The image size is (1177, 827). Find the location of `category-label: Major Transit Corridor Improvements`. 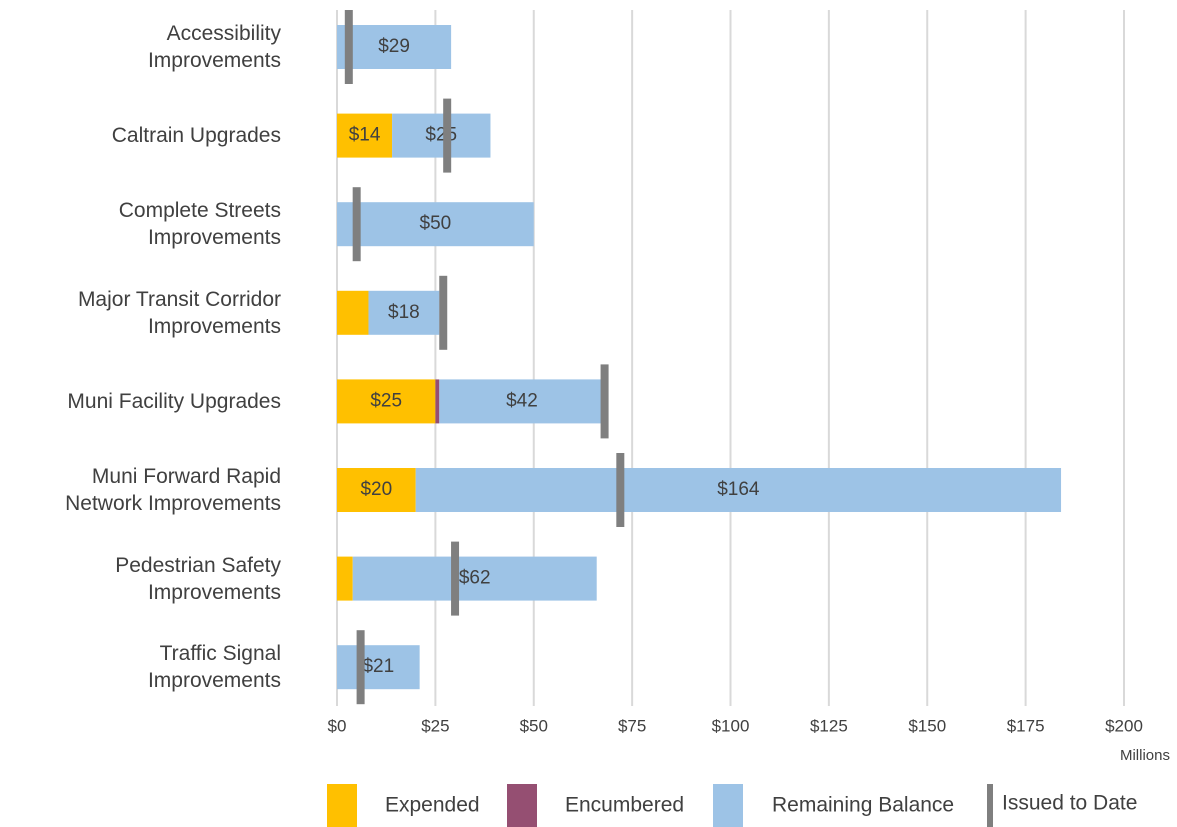

category-label: Major Transit Corridor Improvements is located at coordinates (179, 312).